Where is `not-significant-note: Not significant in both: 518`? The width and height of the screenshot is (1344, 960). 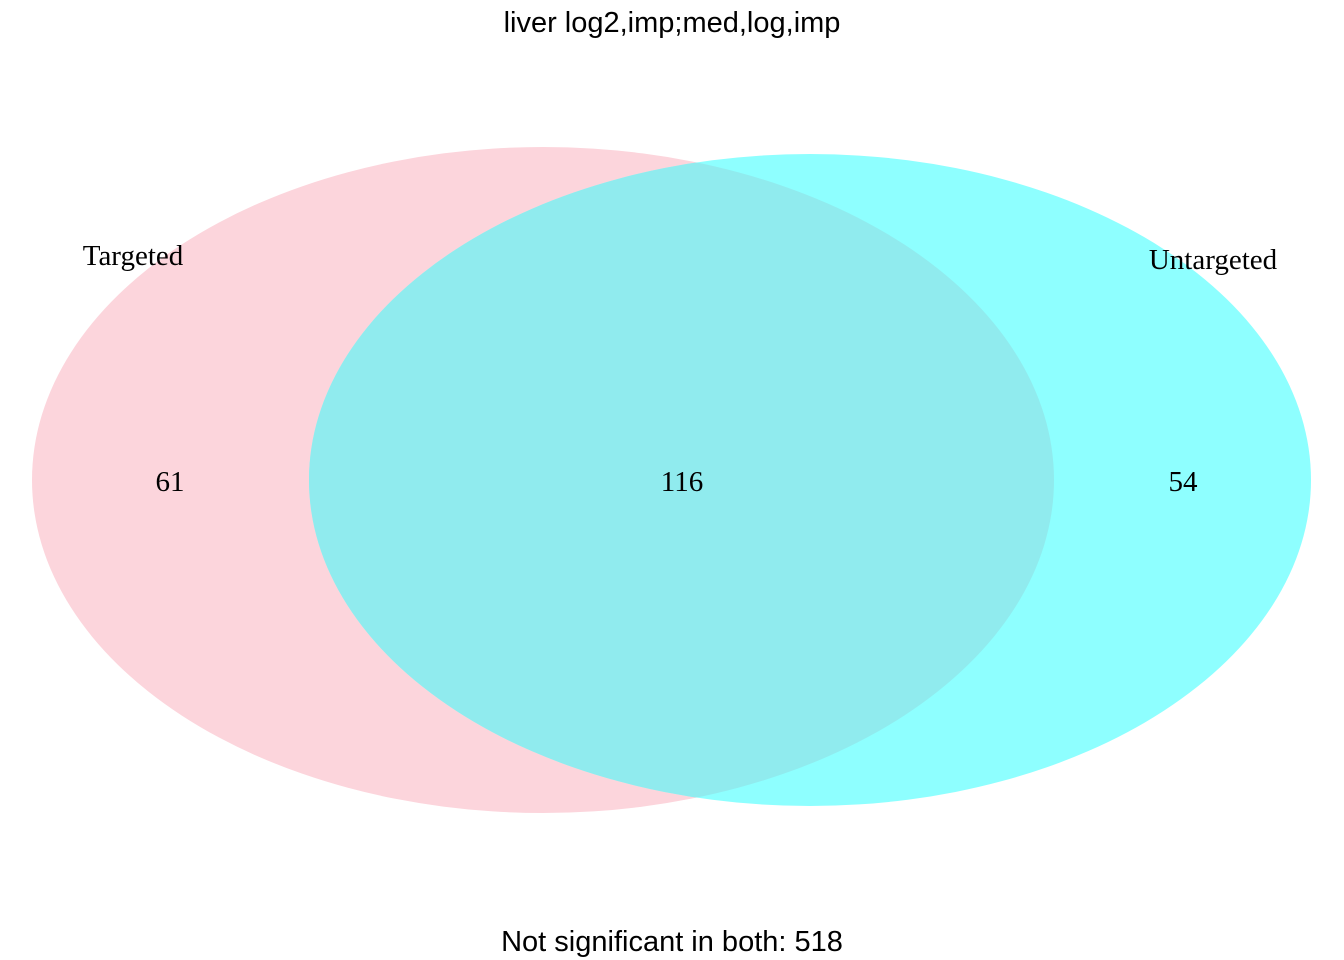
not-significant-note: Not significant in both: 518 is located at coordinates (672, 942).